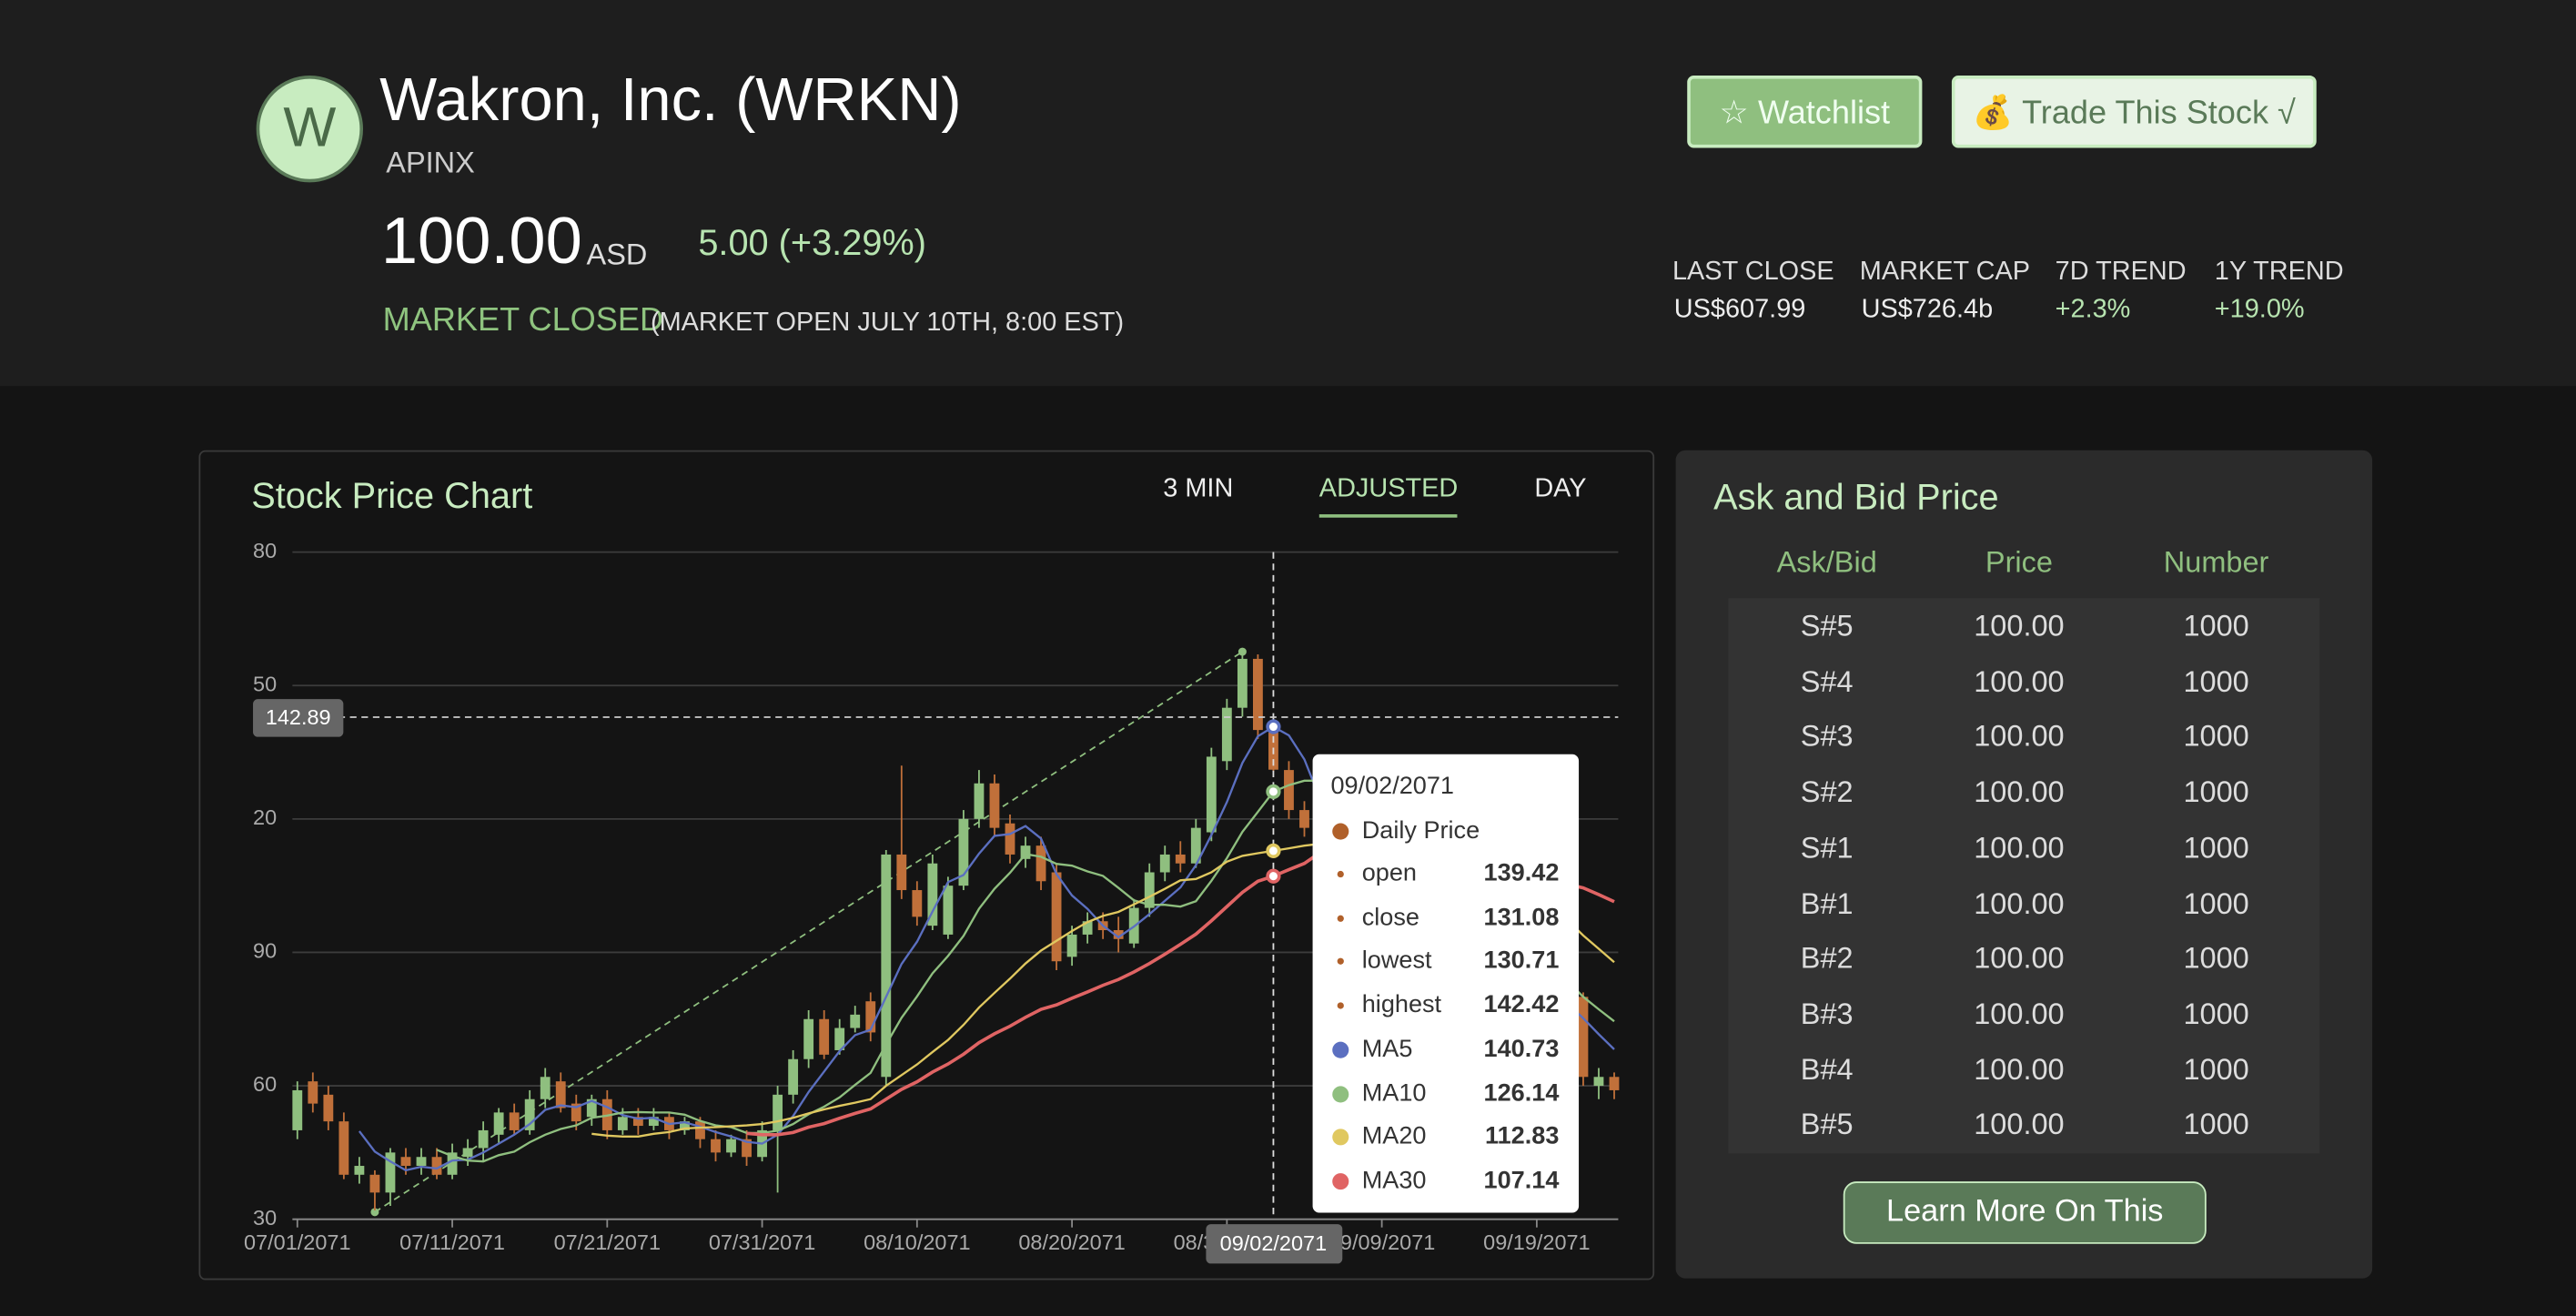 This screenshot has width=2576, height=1316. I want to click on tooltip-label: open, so click(1389, 873).